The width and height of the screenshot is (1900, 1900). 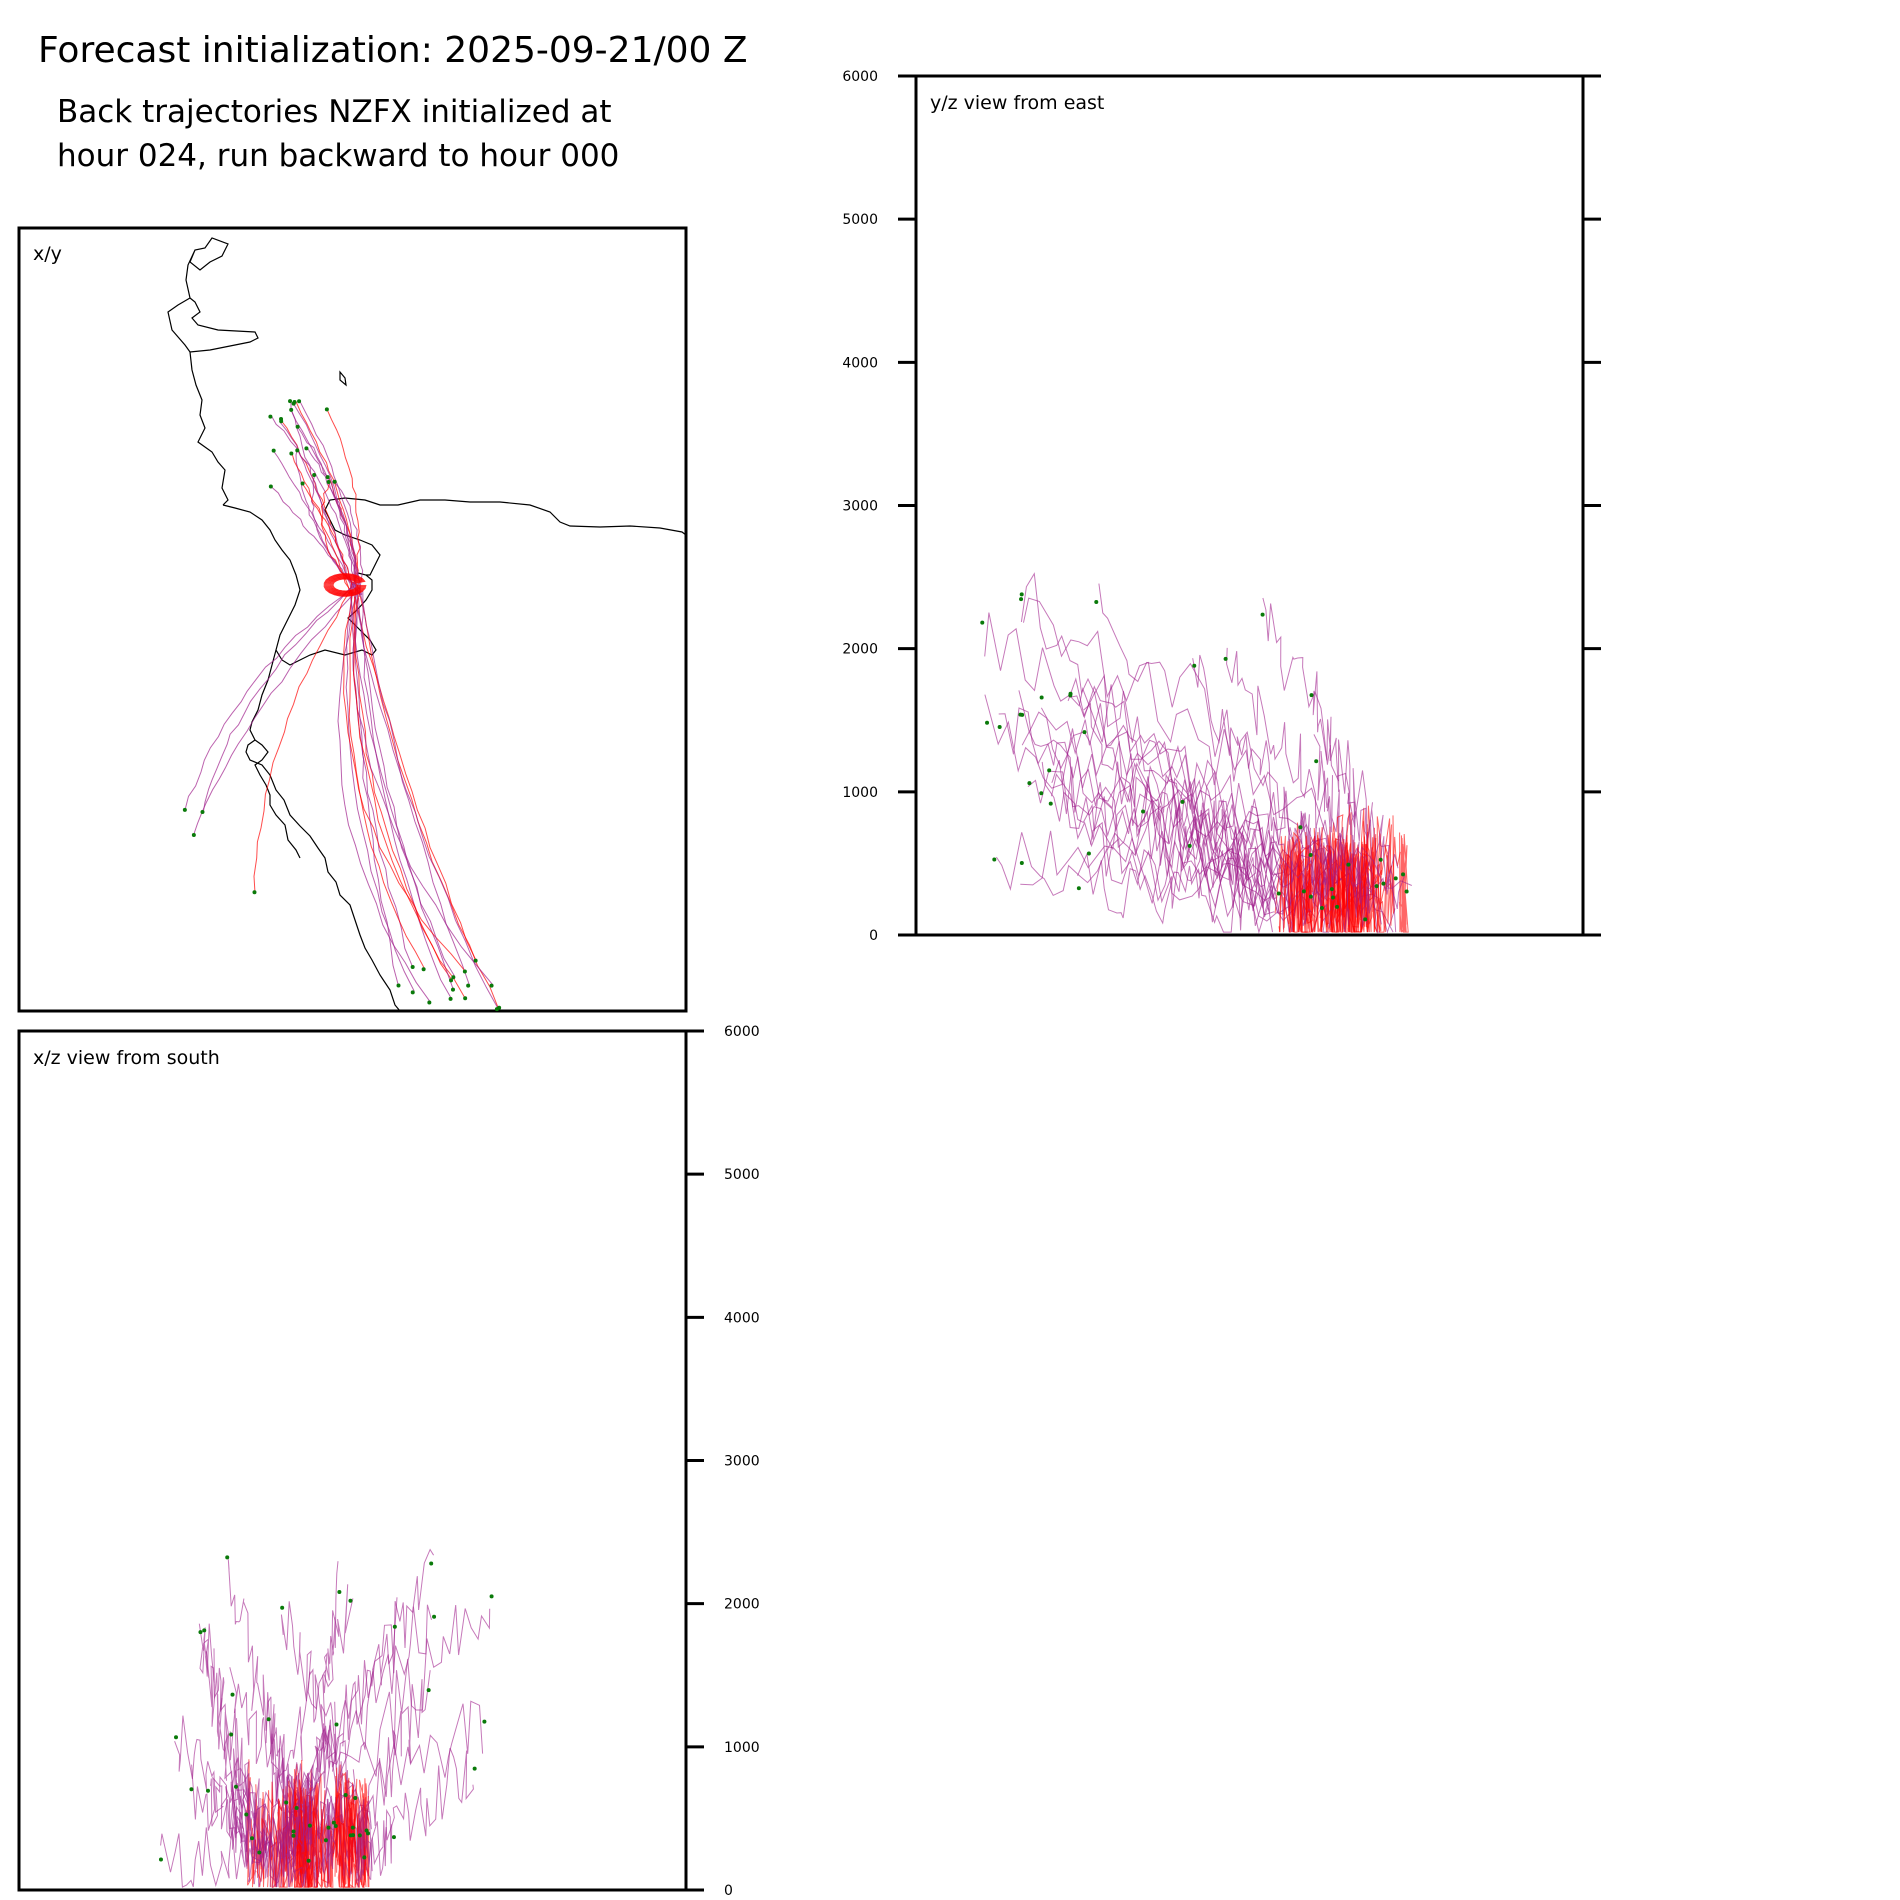 What do you see at coordinates (323, 875) in the screenshot?
I see `coastline-southwest` at bounding box center [323, 875].